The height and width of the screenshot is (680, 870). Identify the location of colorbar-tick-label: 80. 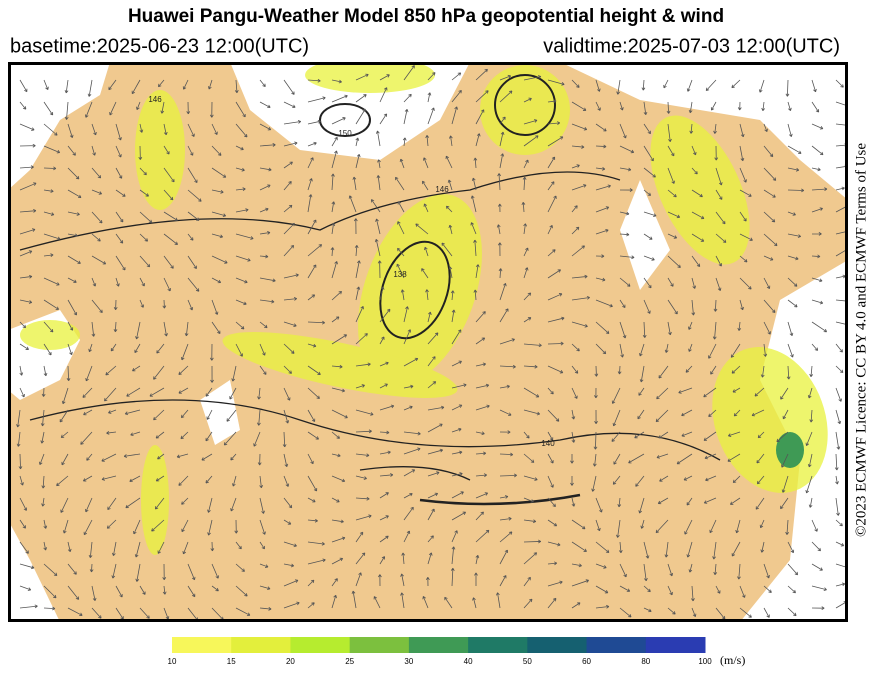
(645, 661).